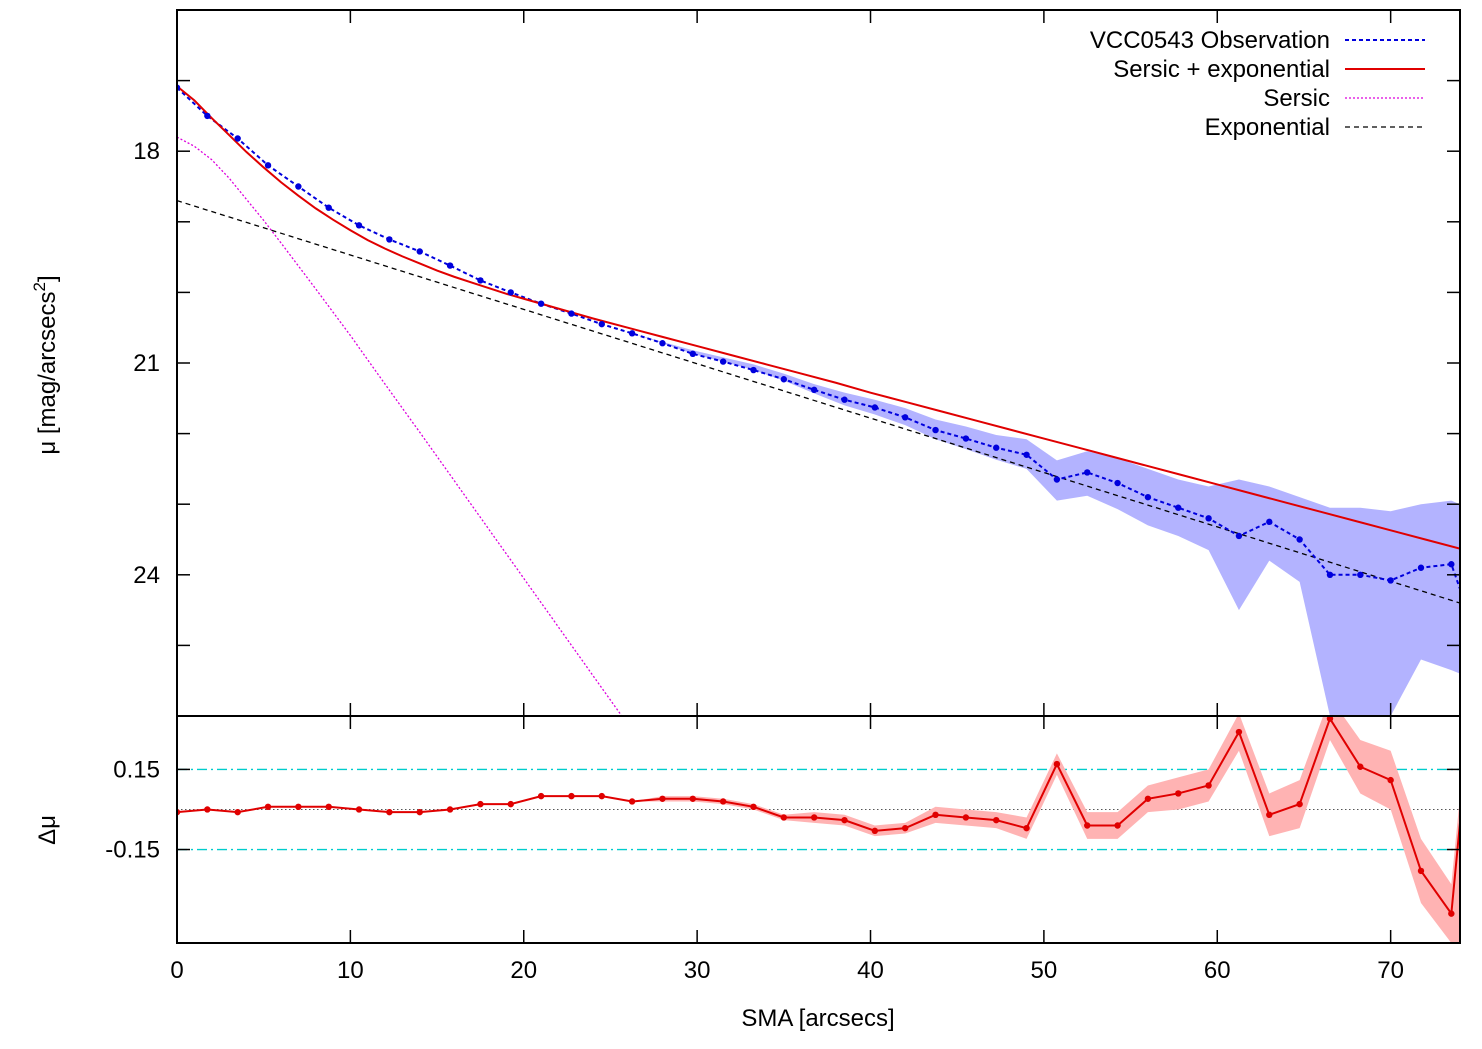 Image resolution: width=1482 pixels, height=1049 pixels. I want to click on top-y-axis-label: μ [mag/arcsecs2], so click(45, 364).